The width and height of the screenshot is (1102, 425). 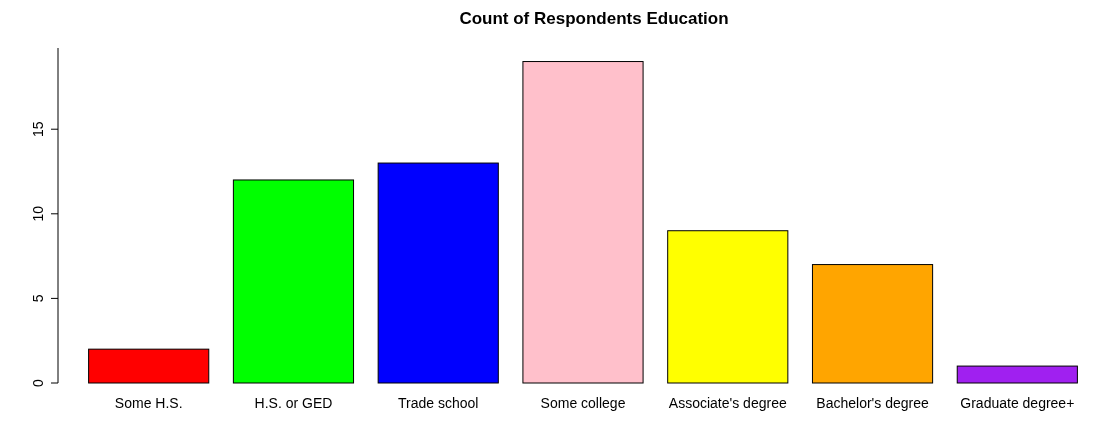 What do you see at coordinates (583, 402) in the screenshot?
I see `x-tick-label: Some college` at bounding box center [583, 402].